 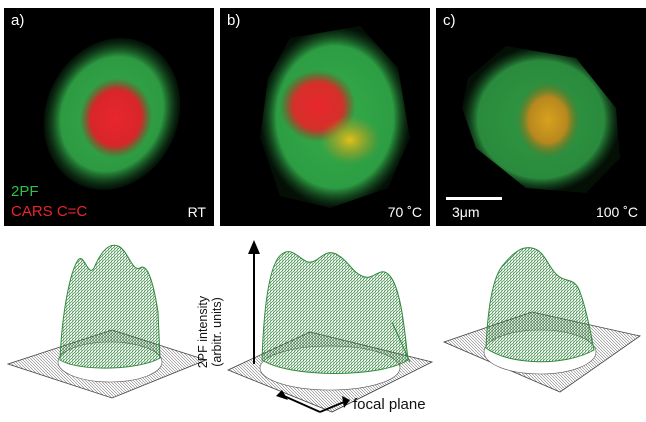 I want to click on panel-label: a), so click(x=18, y=20).